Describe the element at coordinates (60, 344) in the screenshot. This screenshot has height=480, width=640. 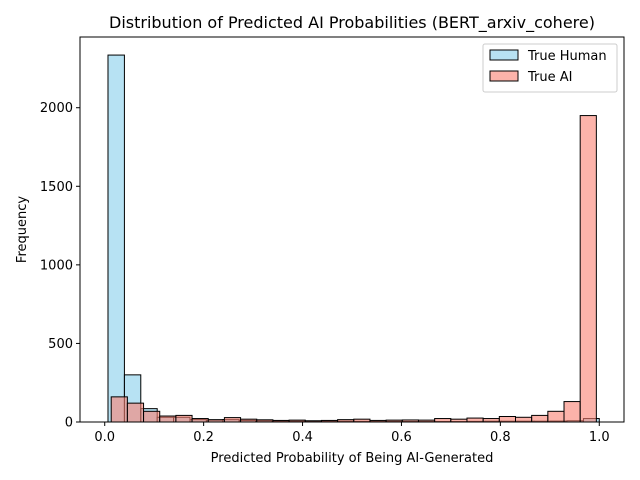
I see `y-tick-label: 500` at that location.